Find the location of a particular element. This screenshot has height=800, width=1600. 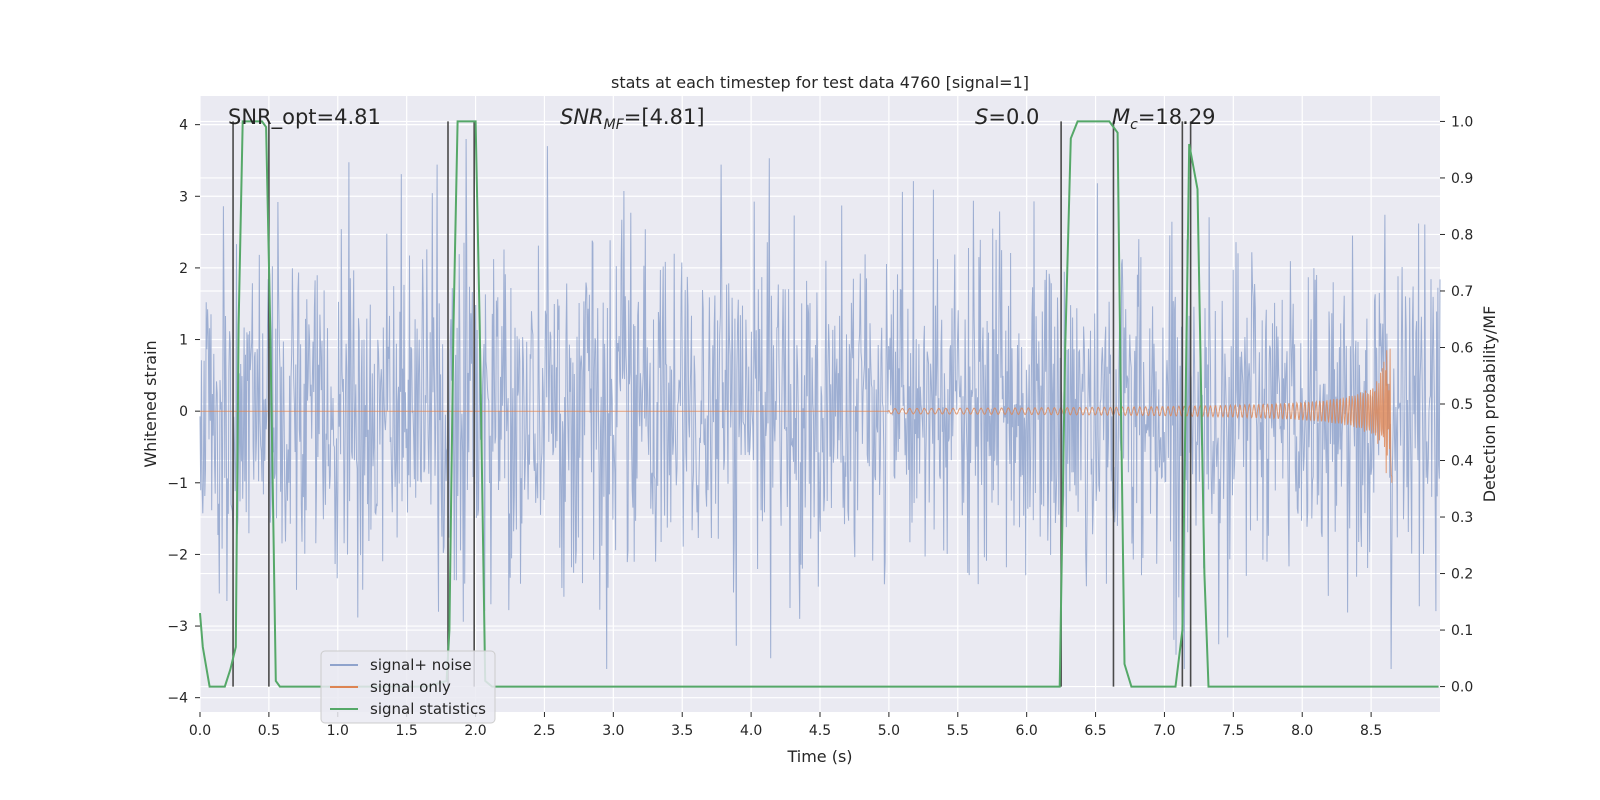

right-y-tick-label: 0.5 is located at coordinates (1462, 405).